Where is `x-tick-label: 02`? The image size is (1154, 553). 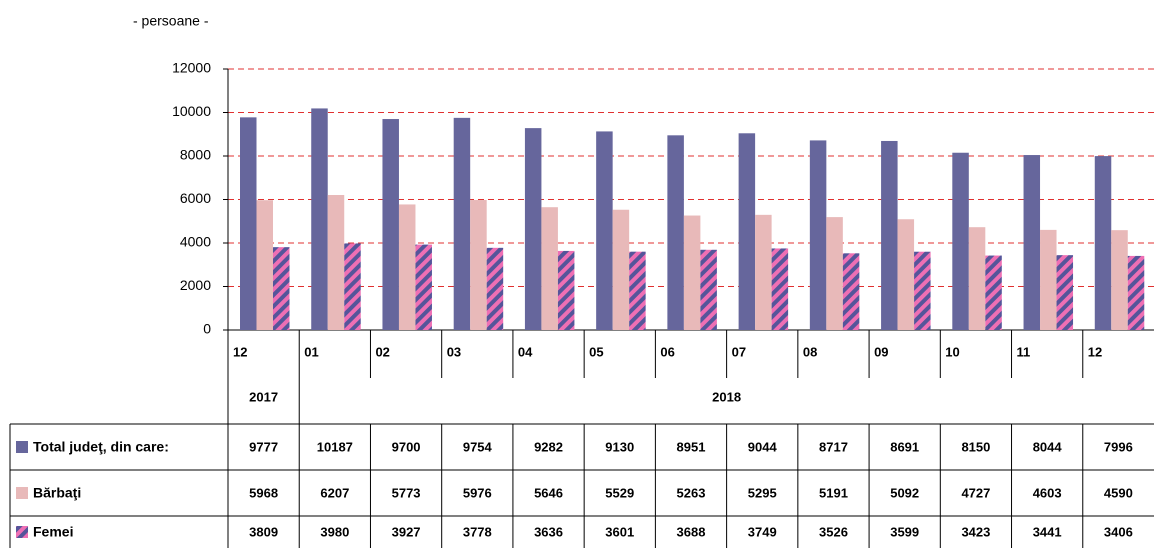 x-tick-label: 02 is located at coordinates (382, 351).